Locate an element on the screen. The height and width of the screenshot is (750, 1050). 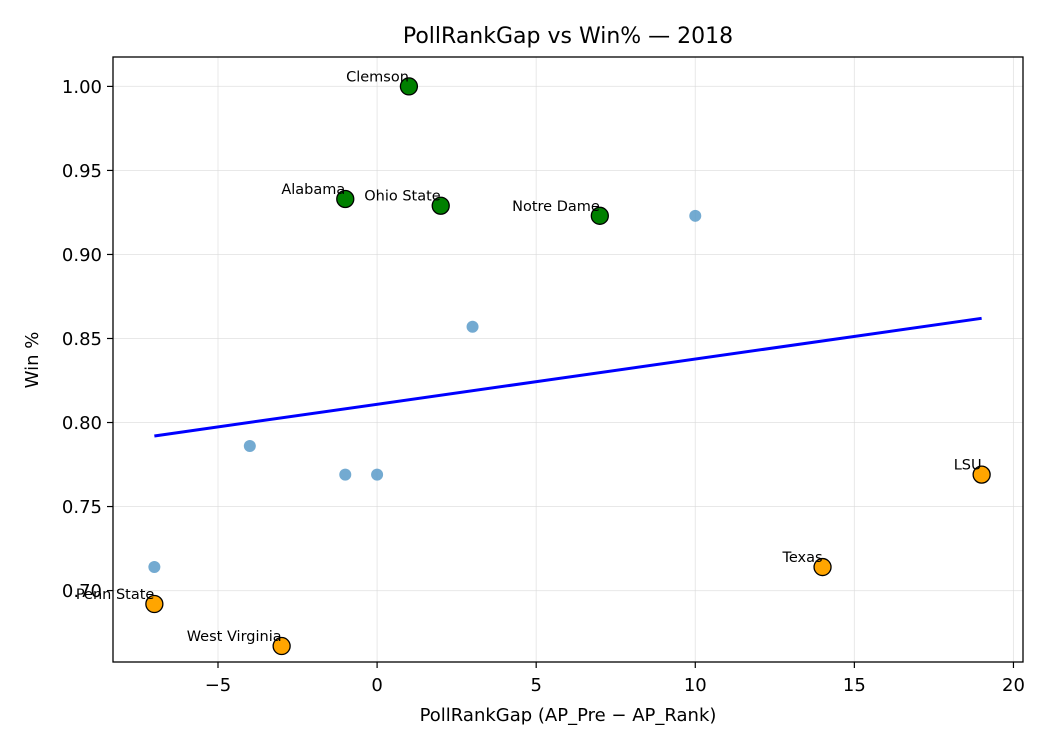
y-tick-label: 0.75 is located at coordinates (82, 507).